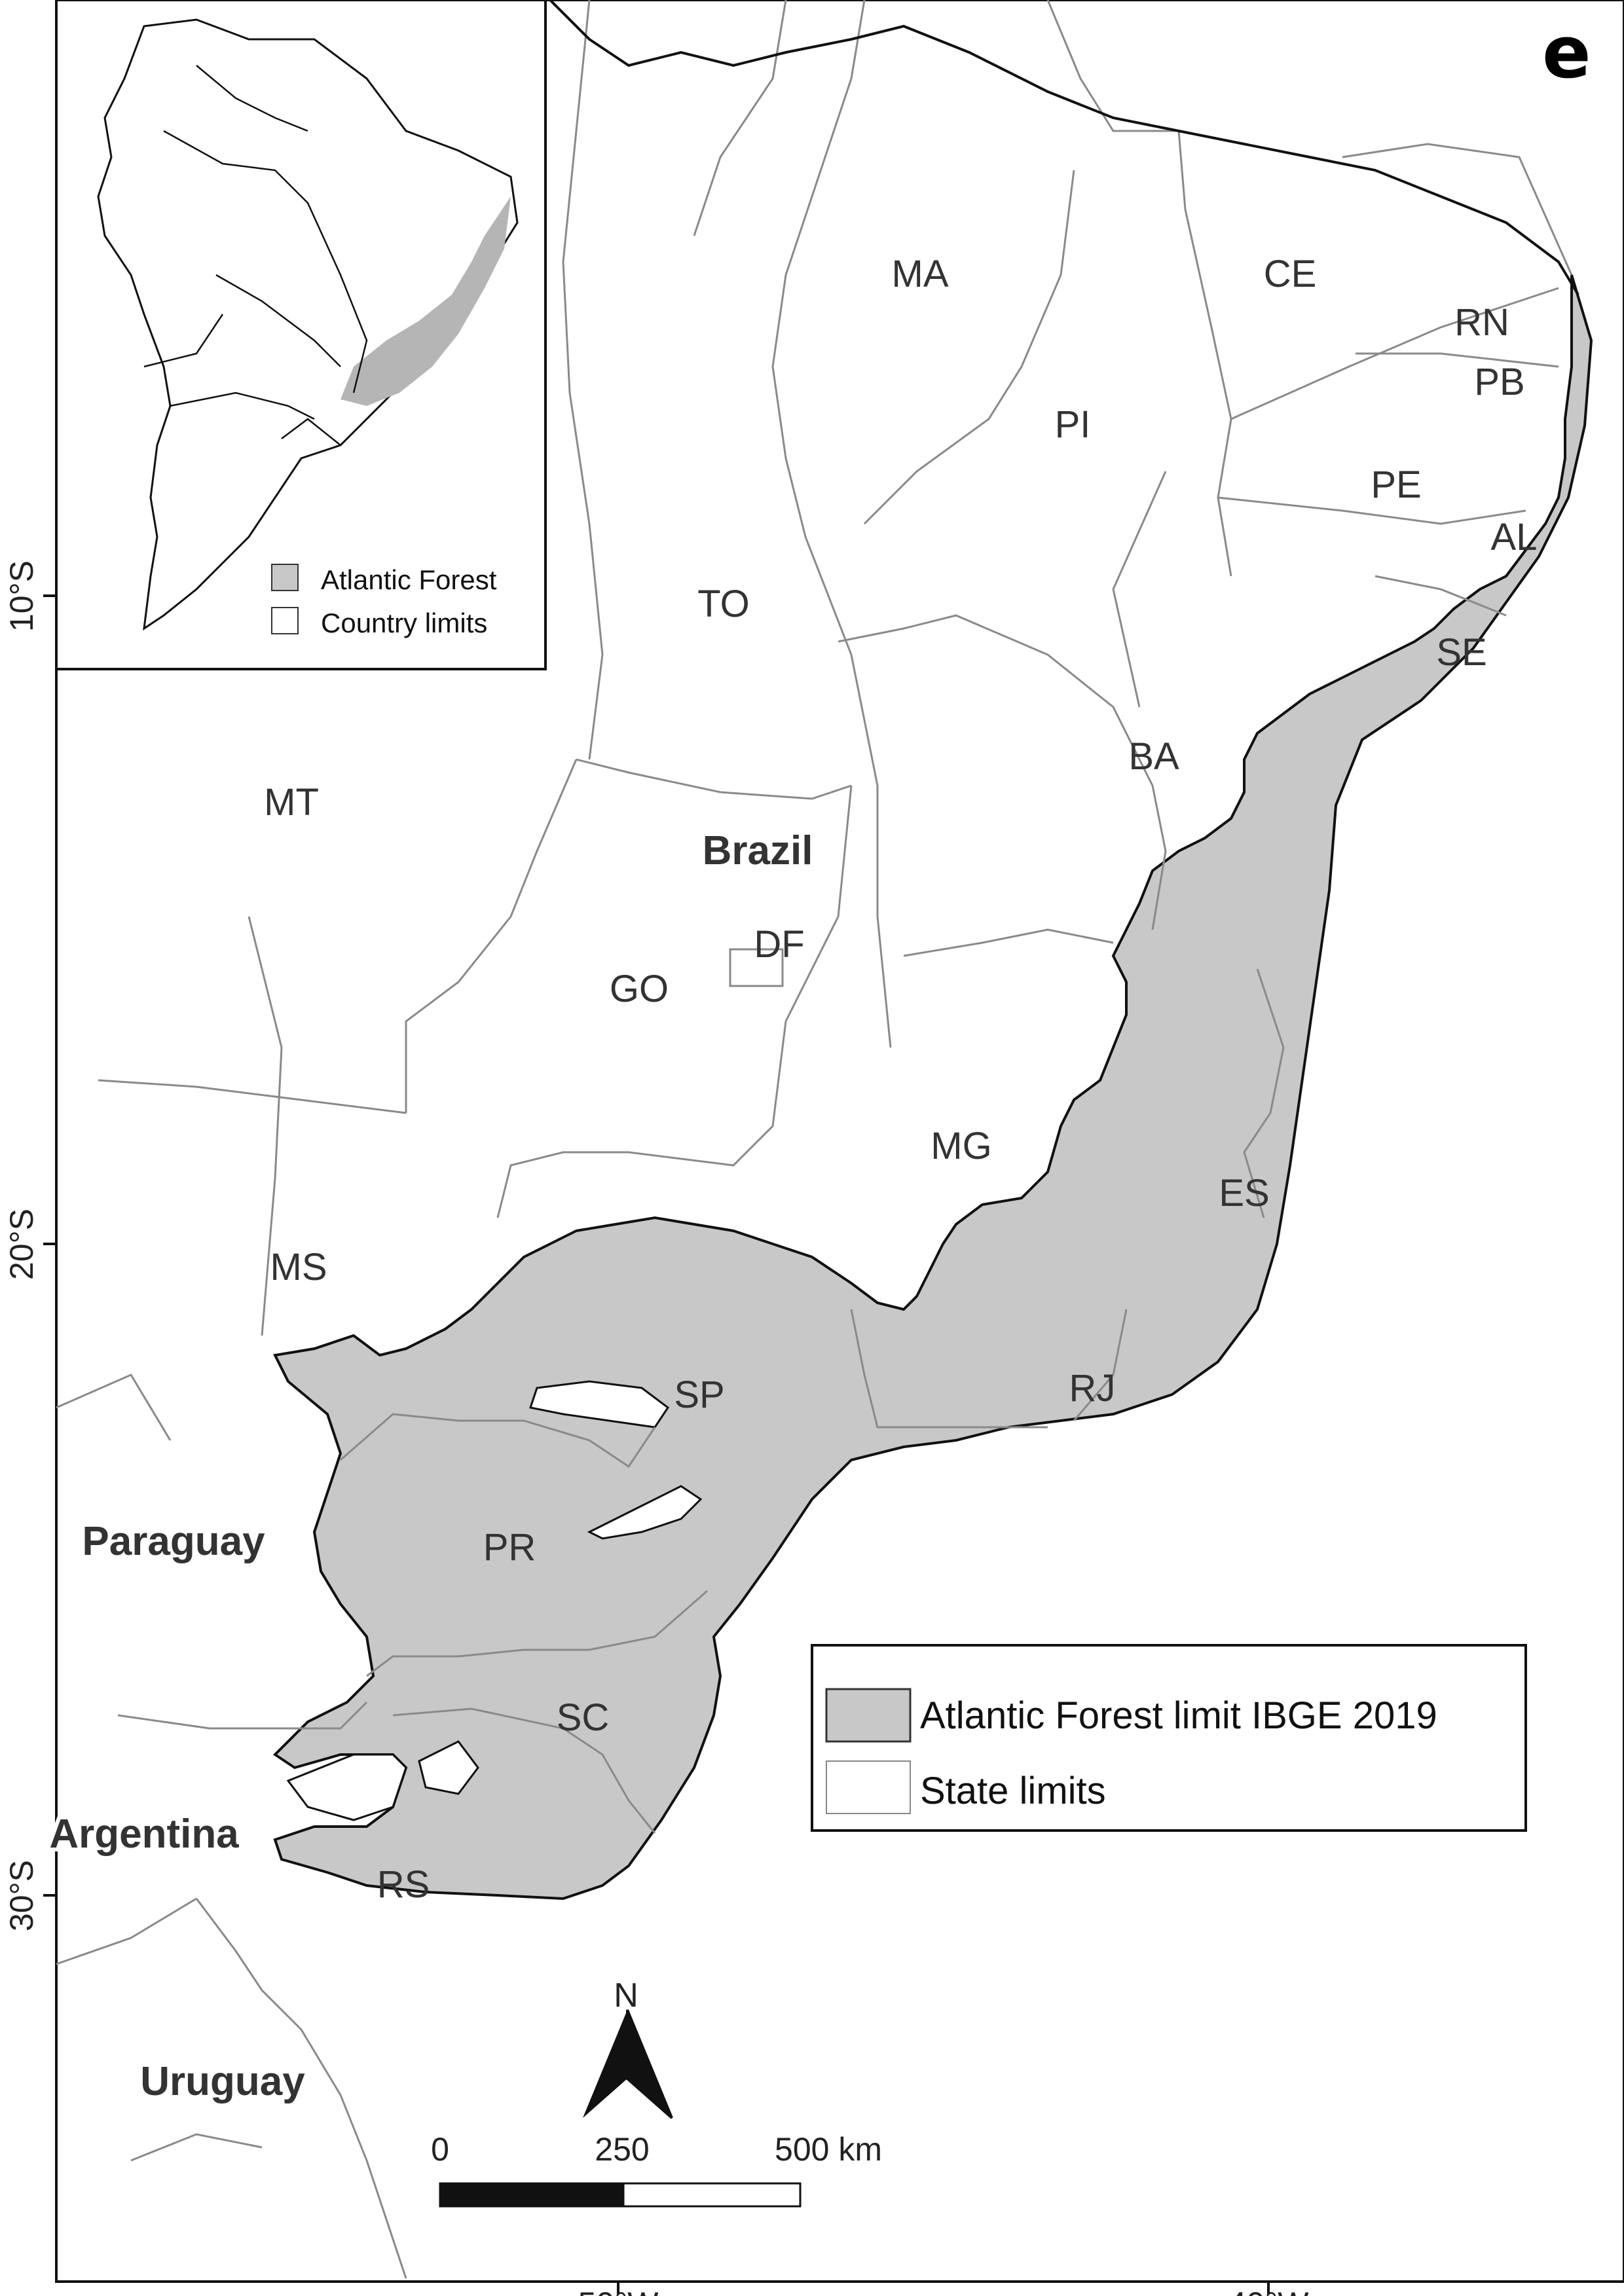  Describe the element at coordinates (639, 989) in the screenshot. I see `state-label-go: GO` at that location.